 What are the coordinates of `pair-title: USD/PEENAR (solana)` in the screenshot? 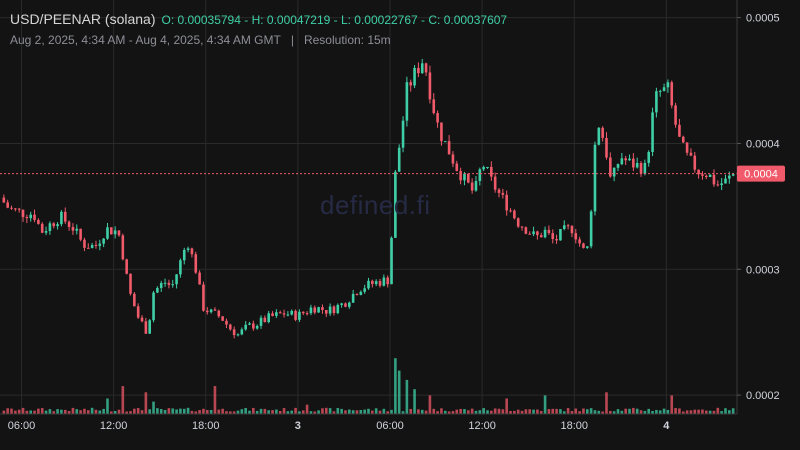 It's located at (83, 19).